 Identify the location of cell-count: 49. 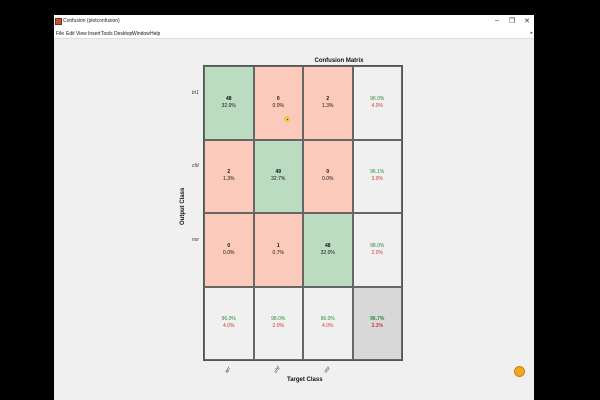
(278, 172).